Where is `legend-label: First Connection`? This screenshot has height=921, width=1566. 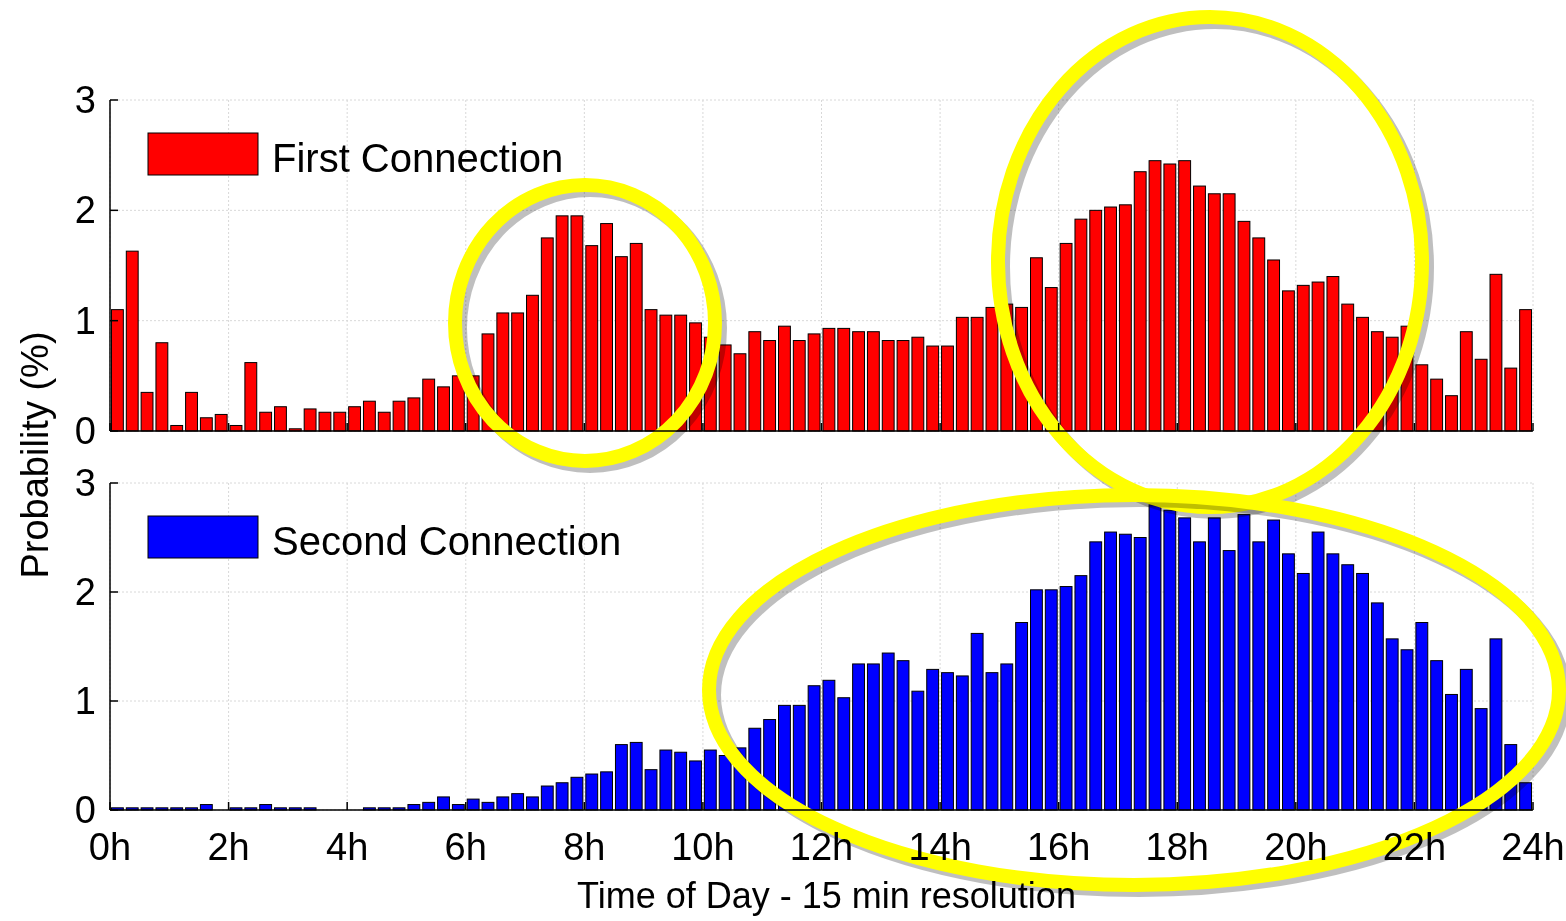 legend-label: First Connection is located at coordinates (418, 158).